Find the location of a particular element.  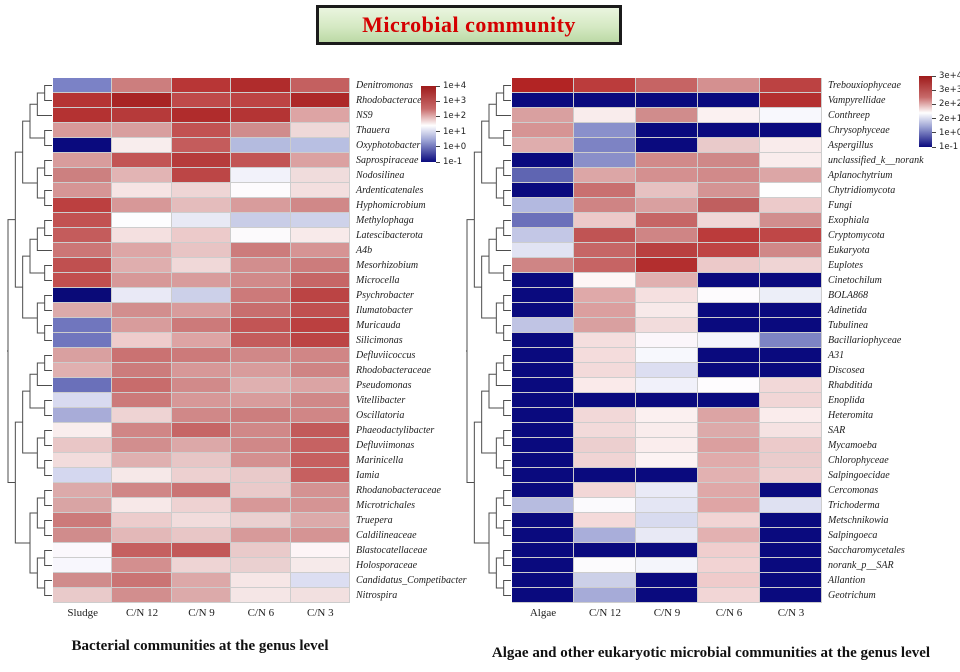

column-label: C/N 3 is located at coordinates (791, 613).